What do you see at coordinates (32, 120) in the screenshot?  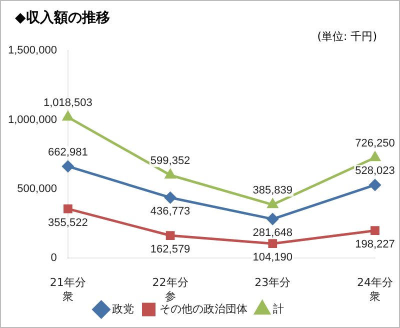 I see `y-tick-label: 1,000,000` at bounding box center [32, 120].